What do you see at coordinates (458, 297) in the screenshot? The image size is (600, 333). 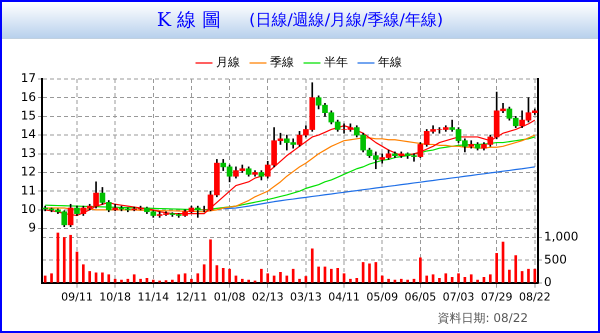 I see `x-tick-label: 07/03` at bounding box center [458, 297].